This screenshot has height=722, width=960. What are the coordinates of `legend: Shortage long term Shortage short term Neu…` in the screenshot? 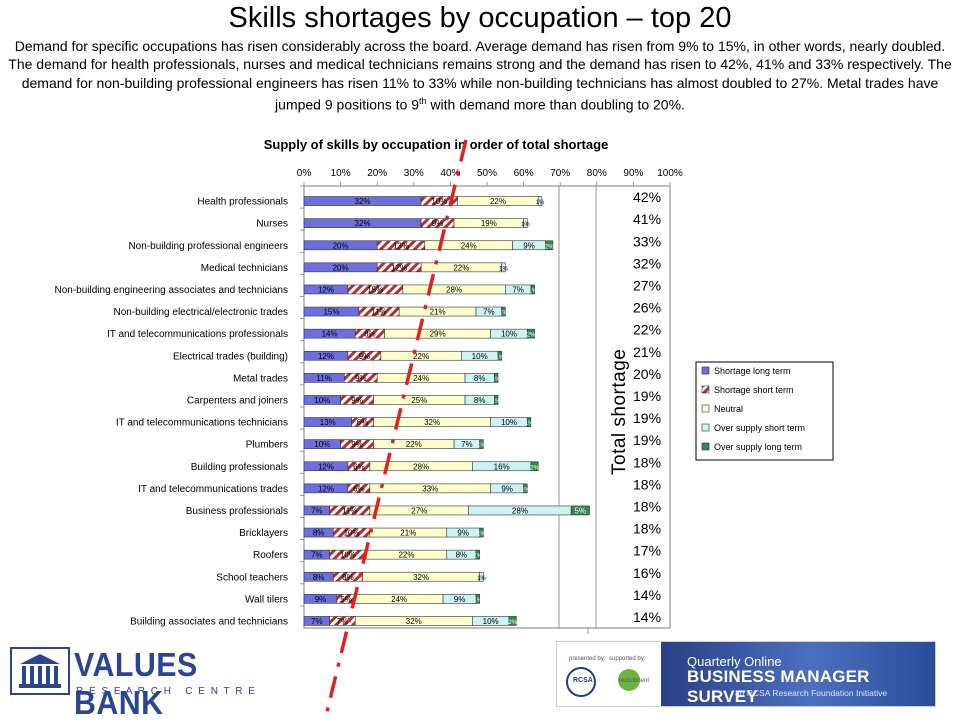 It's located at (764, 411).